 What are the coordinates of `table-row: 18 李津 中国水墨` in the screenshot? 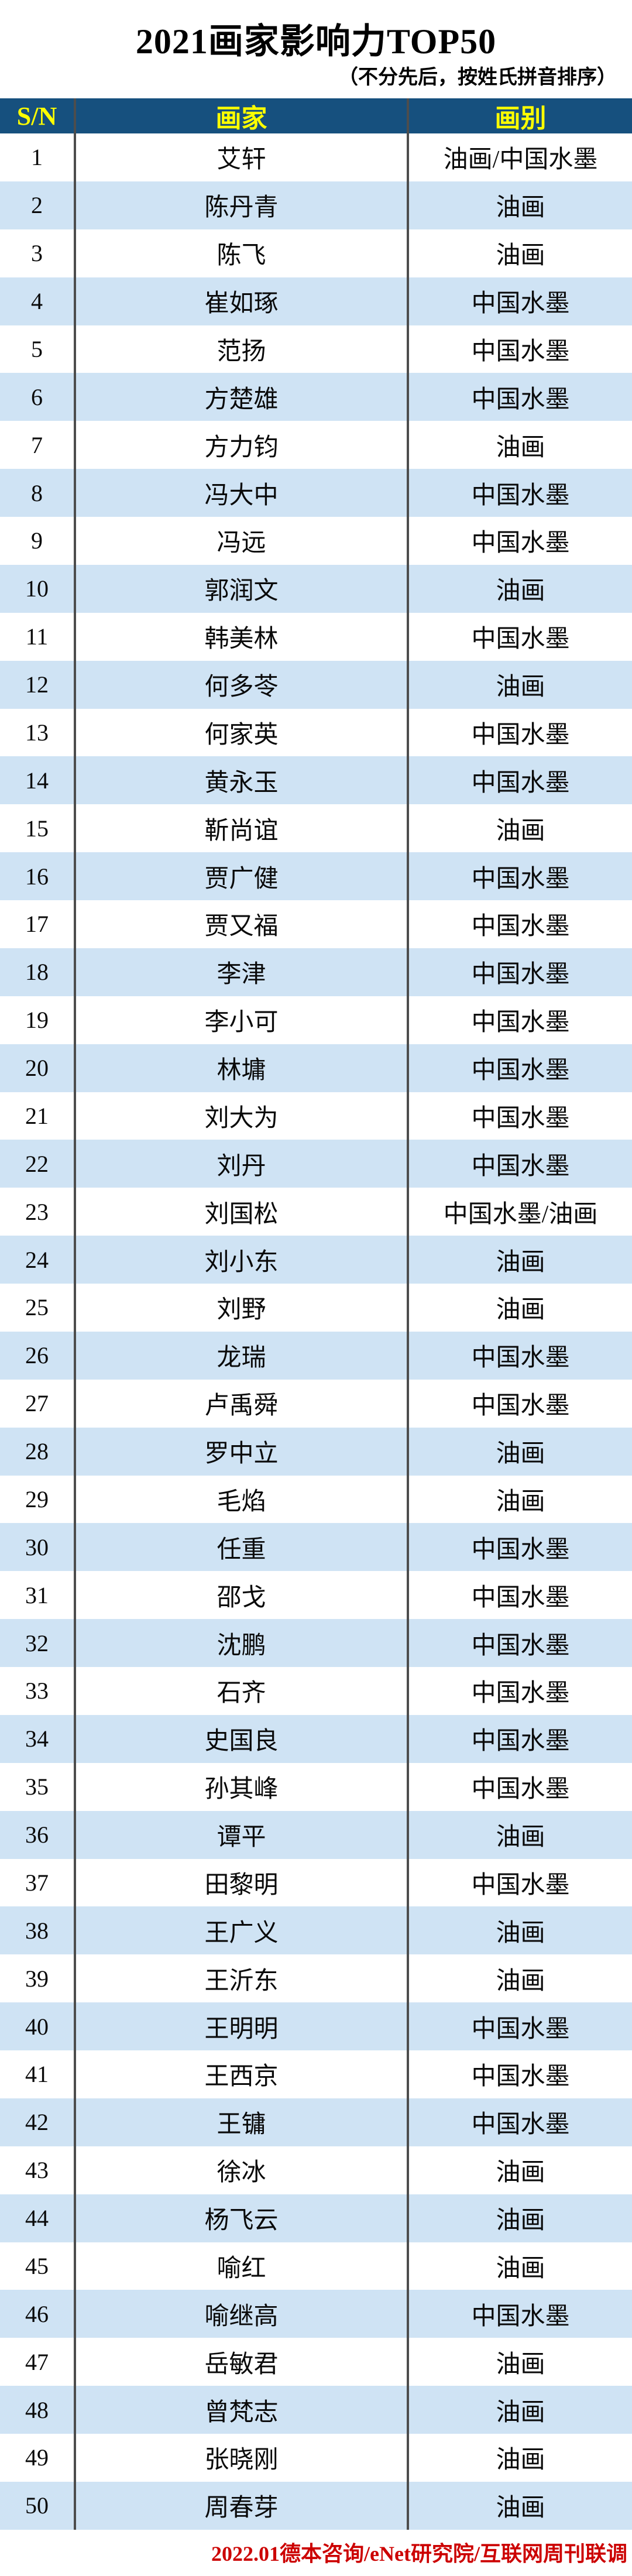 It's located at (316, 972).